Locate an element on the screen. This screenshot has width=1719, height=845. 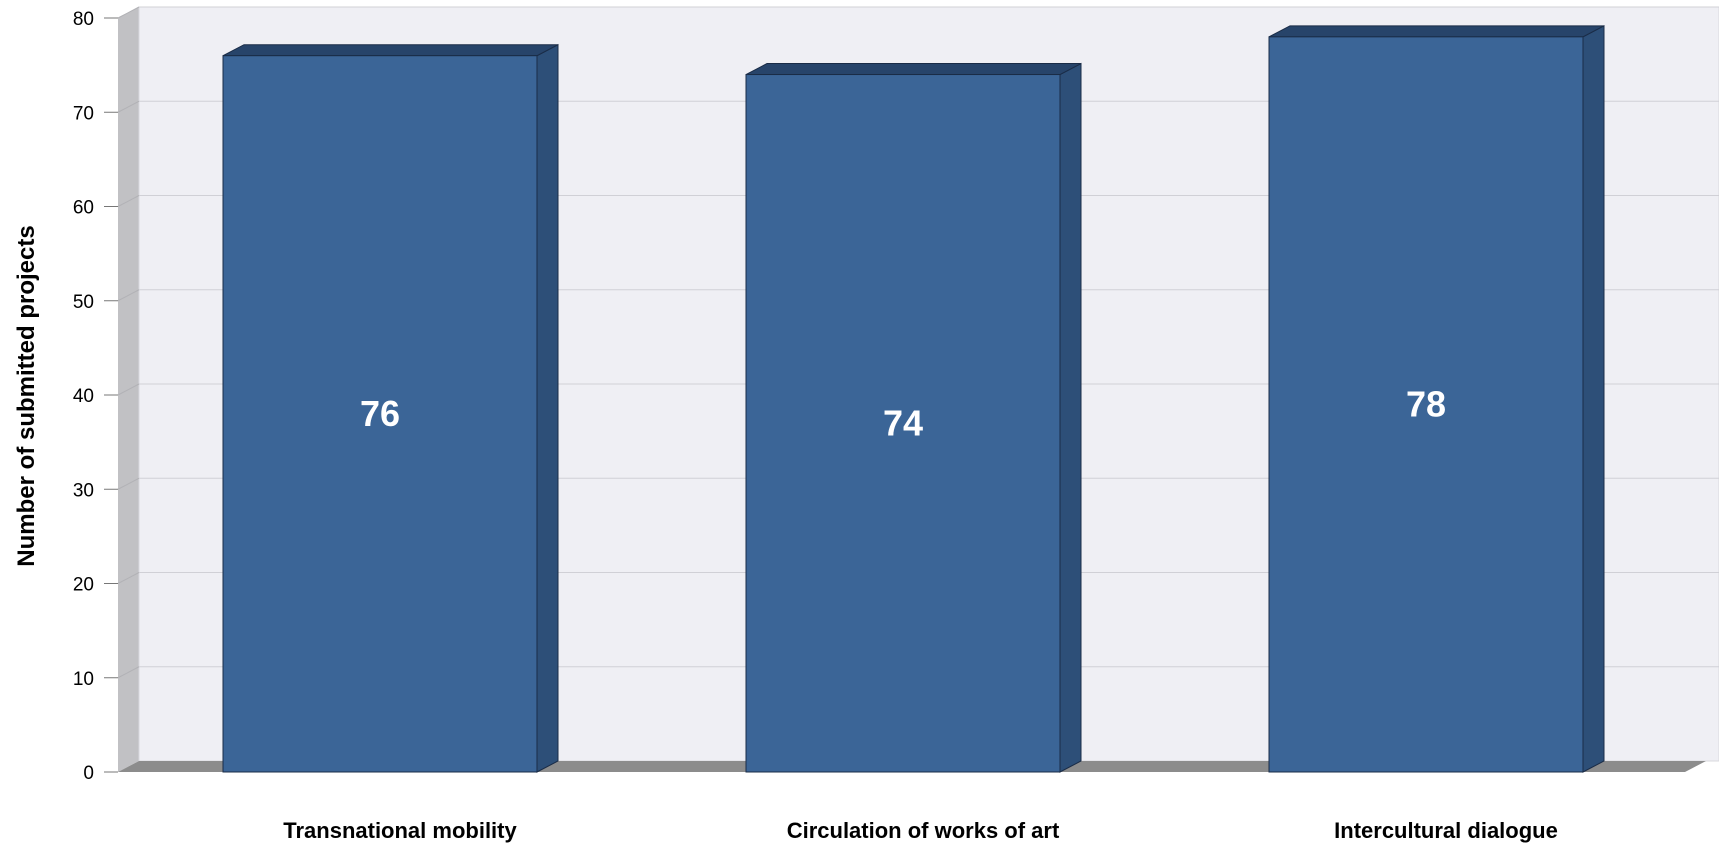
y-axis-title: Number of submitted projects is located at coordinates (26, 395).